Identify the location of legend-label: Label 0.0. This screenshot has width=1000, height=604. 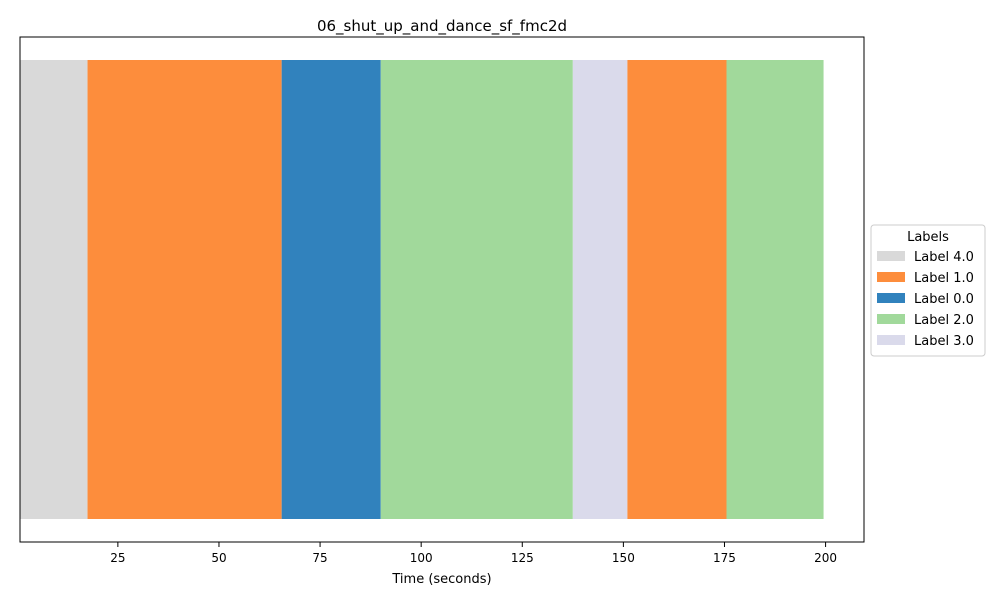
(944, 299).